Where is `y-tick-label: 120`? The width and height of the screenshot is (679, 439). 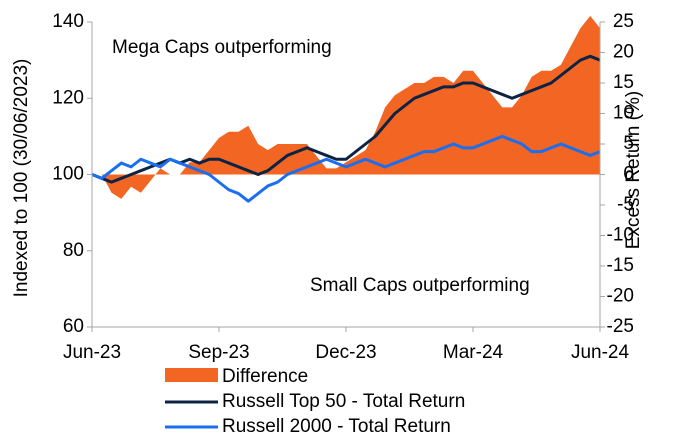
y-tick-label: 120 is located at coordinates (68, 97).